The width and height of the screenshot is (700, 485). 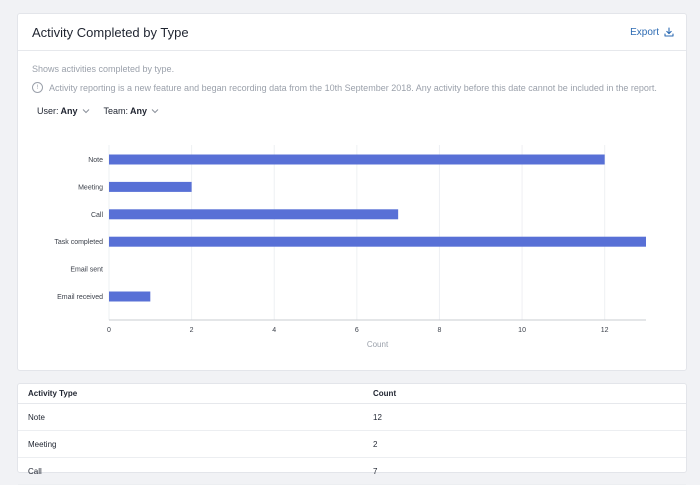 I want to click on user-filter: User: Any, so click(x=63, y=111).